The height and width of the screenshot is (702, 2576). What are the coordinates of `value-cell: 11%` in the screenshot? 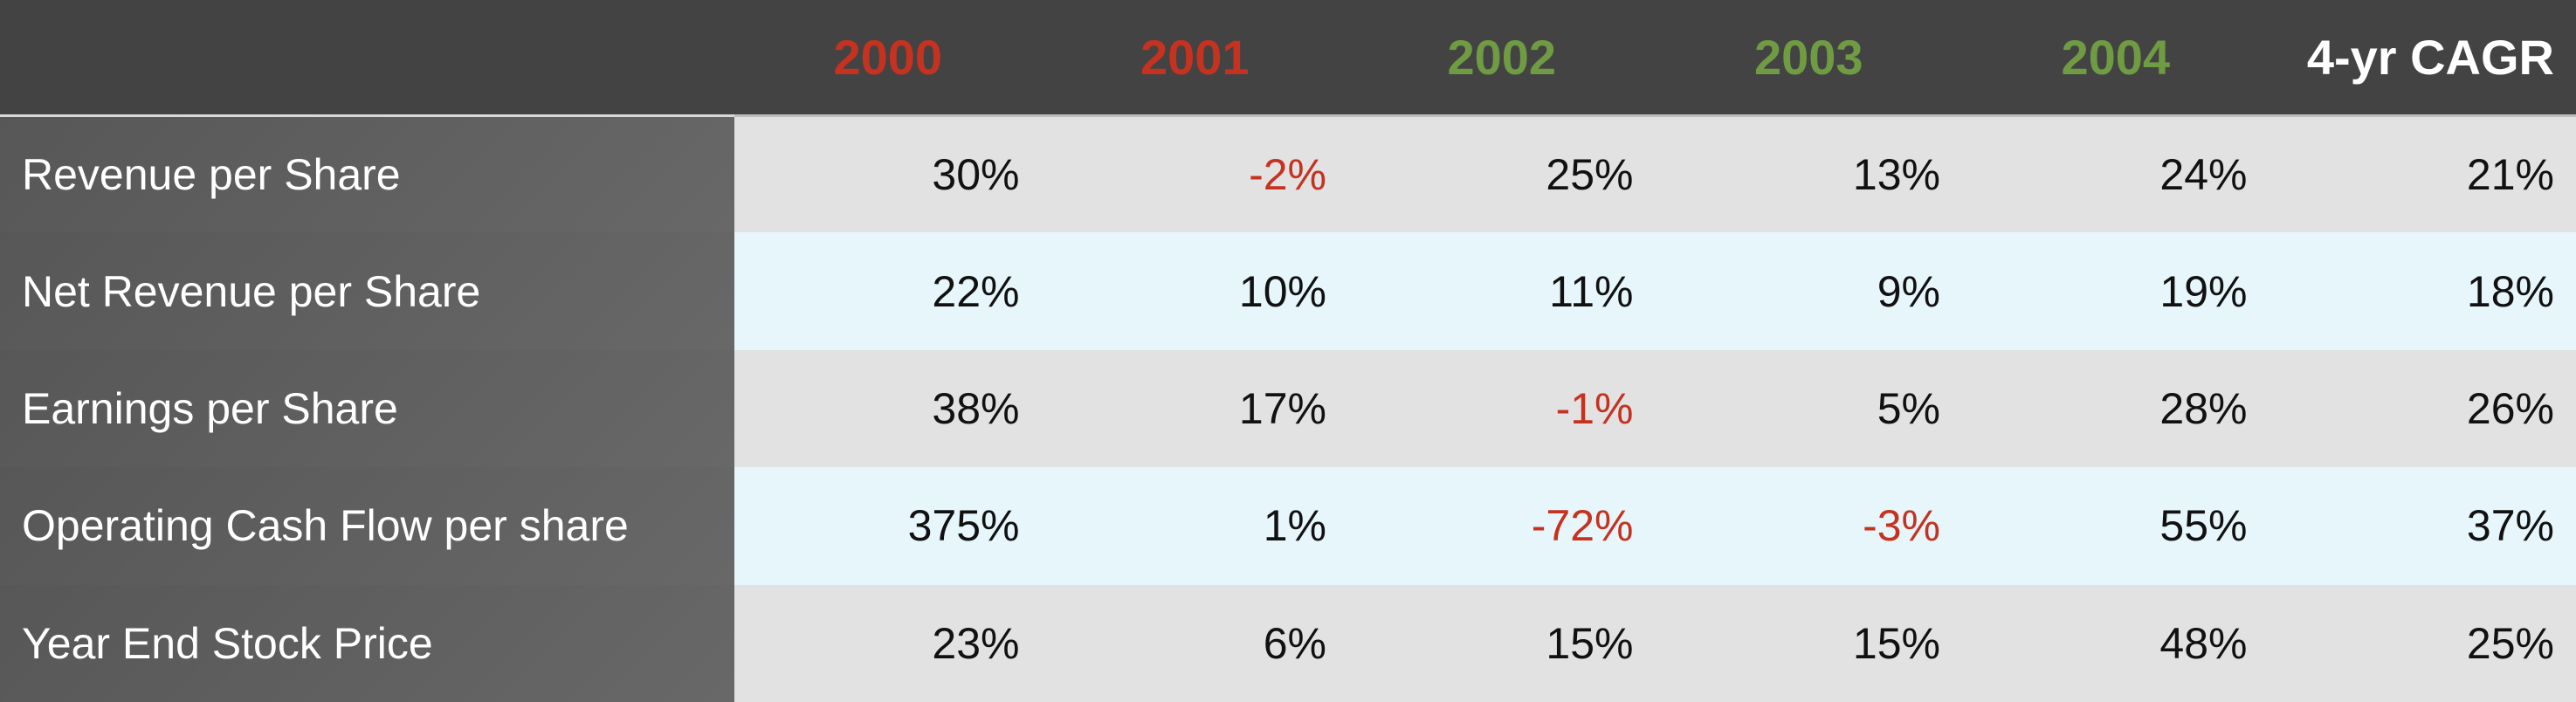 It's located at (1502, 291).